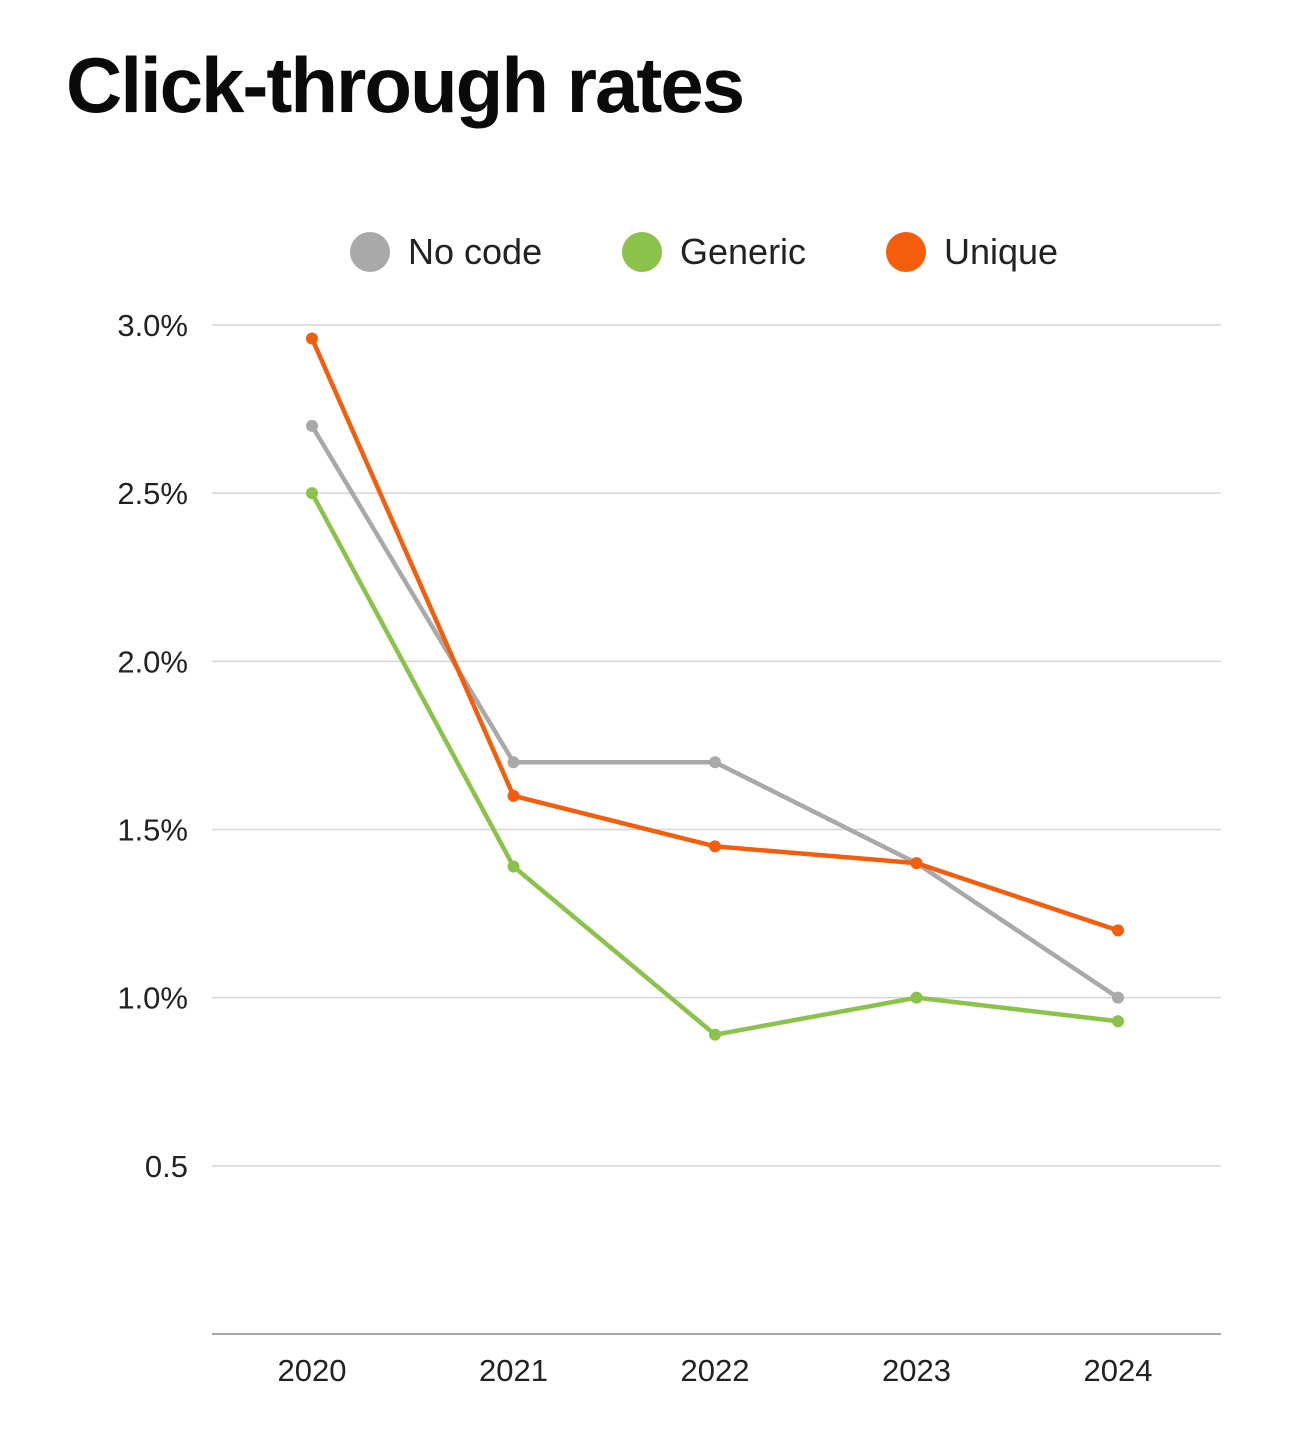  I want to click on legend: No code Generic Unique, so click(656, 252).